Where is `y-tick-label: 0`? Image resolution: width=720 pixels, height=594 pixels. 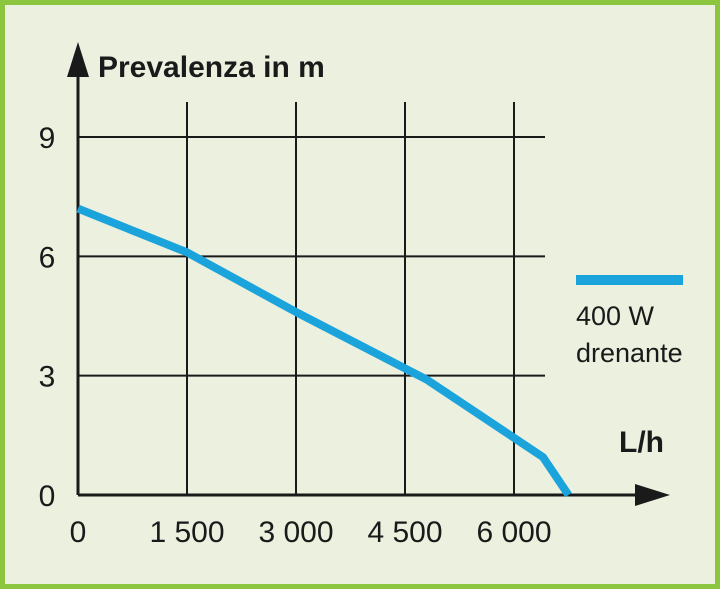 y-tick-label: 0 is located at coordinates (47, 496).